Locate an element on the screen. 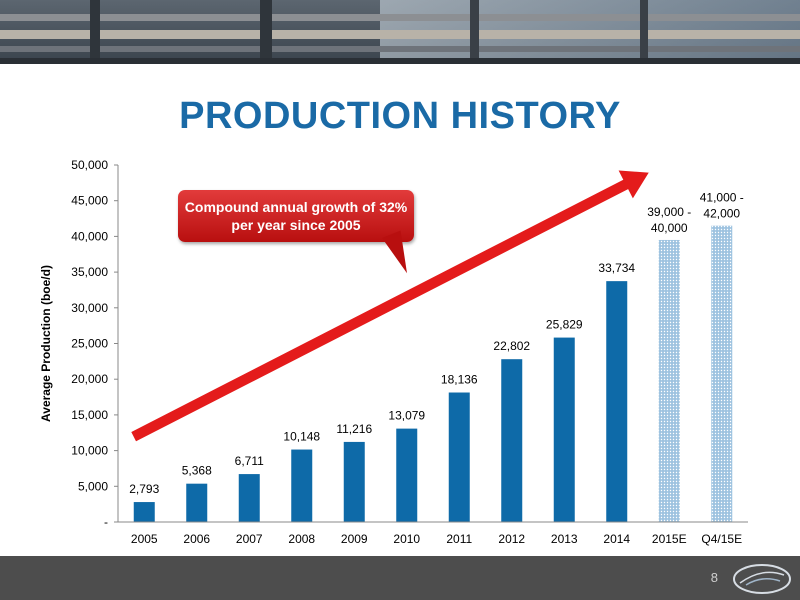 The width and height of the screenshot is (800, 600). y-tick-label: 50,000 is located at coordinates (89, 165).